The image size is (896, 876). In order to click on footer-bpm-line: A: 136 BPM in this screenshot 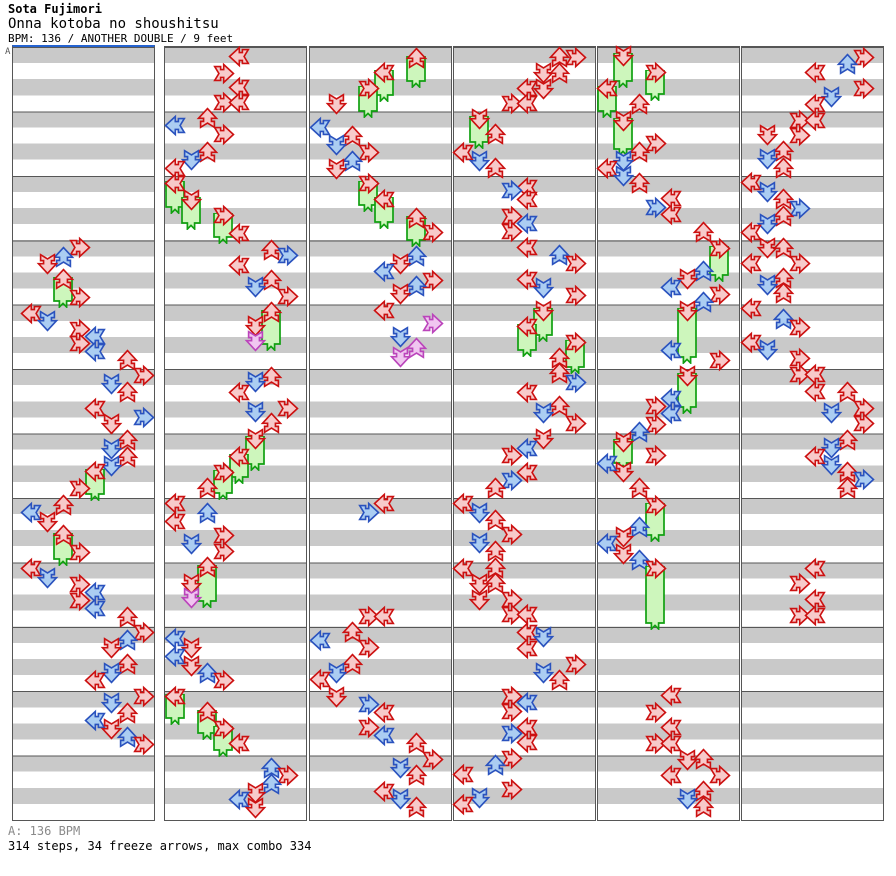, I will do `click(44, 831)`.